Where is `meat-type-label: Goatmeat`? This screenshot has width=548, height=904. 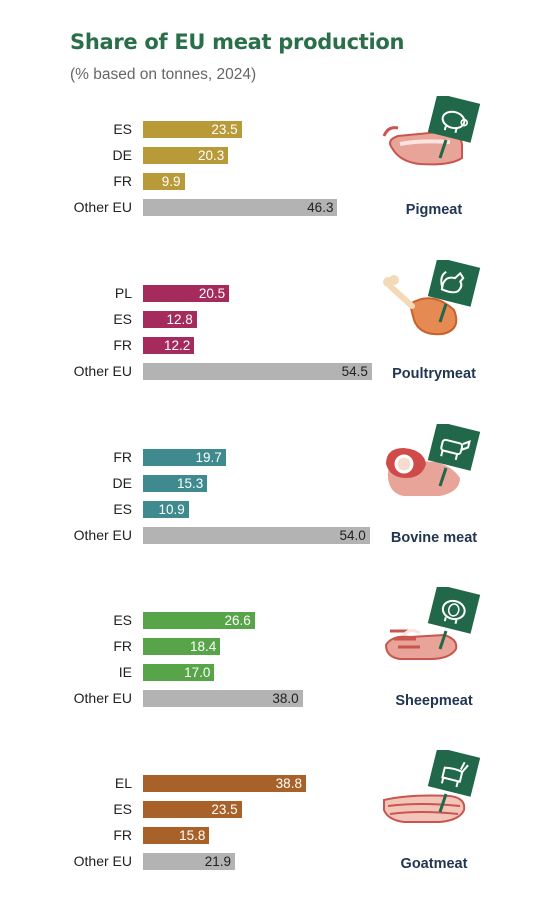 meat-type-label: Goatmeat is located at coordinates (434, 864).